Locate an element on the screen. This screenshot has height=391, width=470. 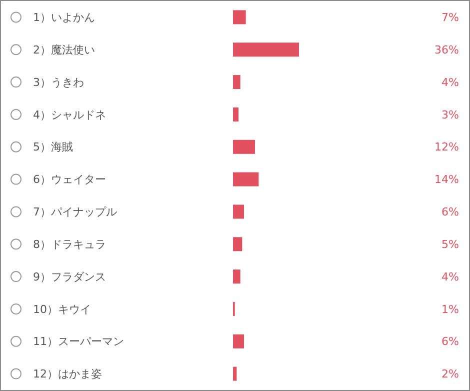
y-tick-label: 6）ウェイター is located at coordinates (69, 179).